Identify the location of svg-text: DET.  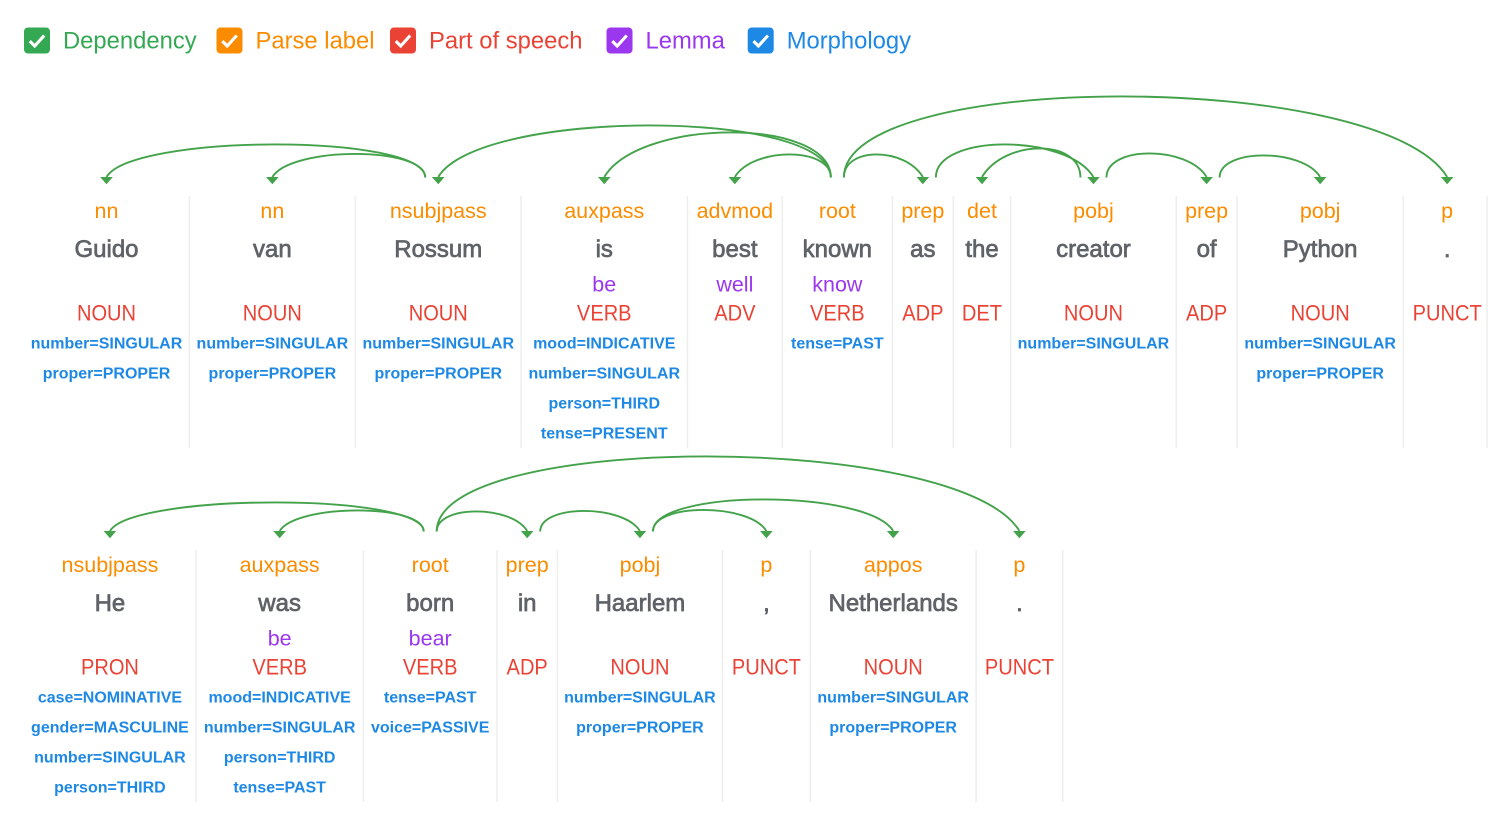
(982, 314).